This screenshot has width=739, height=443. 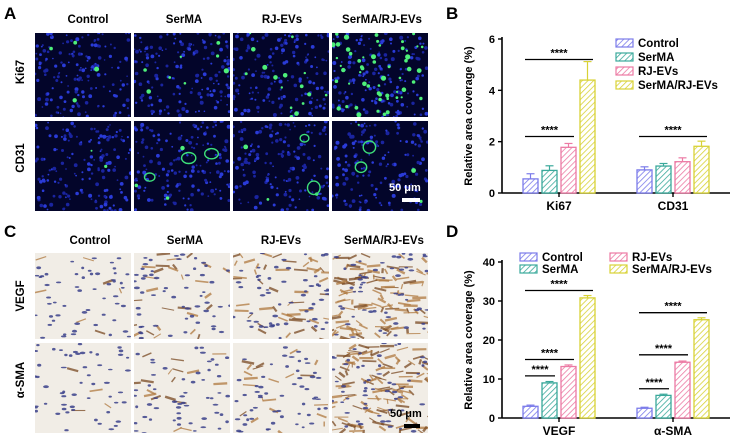 I want to click on y-tick-label: 10, so click(x=489, y=380).